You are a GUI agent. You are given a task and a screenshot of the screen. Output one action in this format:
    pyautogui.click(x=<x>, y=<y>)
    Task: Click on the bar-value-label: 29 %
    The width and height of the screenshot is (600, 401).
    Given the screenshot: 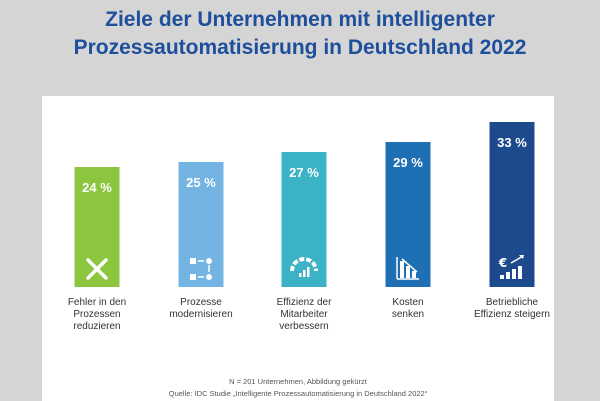 What is the action you would take?
    pyautogui.click(x=408, y=162)
    